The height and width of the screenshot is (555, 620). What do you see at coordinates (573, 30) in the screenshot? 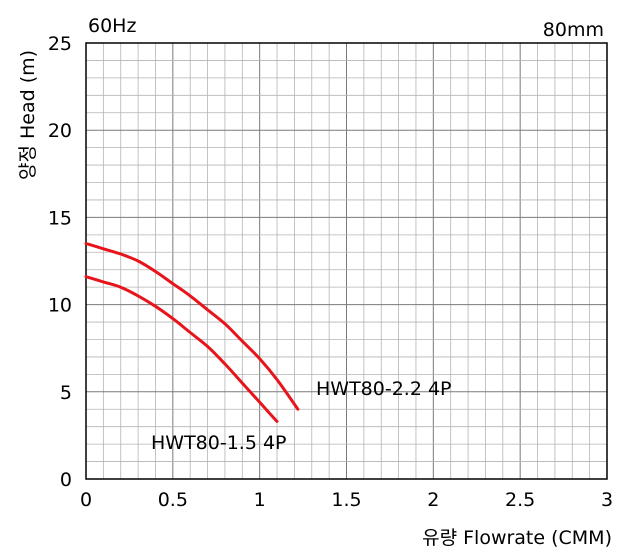
I see `size-label: 80mm` at bounding box center [573, 30].